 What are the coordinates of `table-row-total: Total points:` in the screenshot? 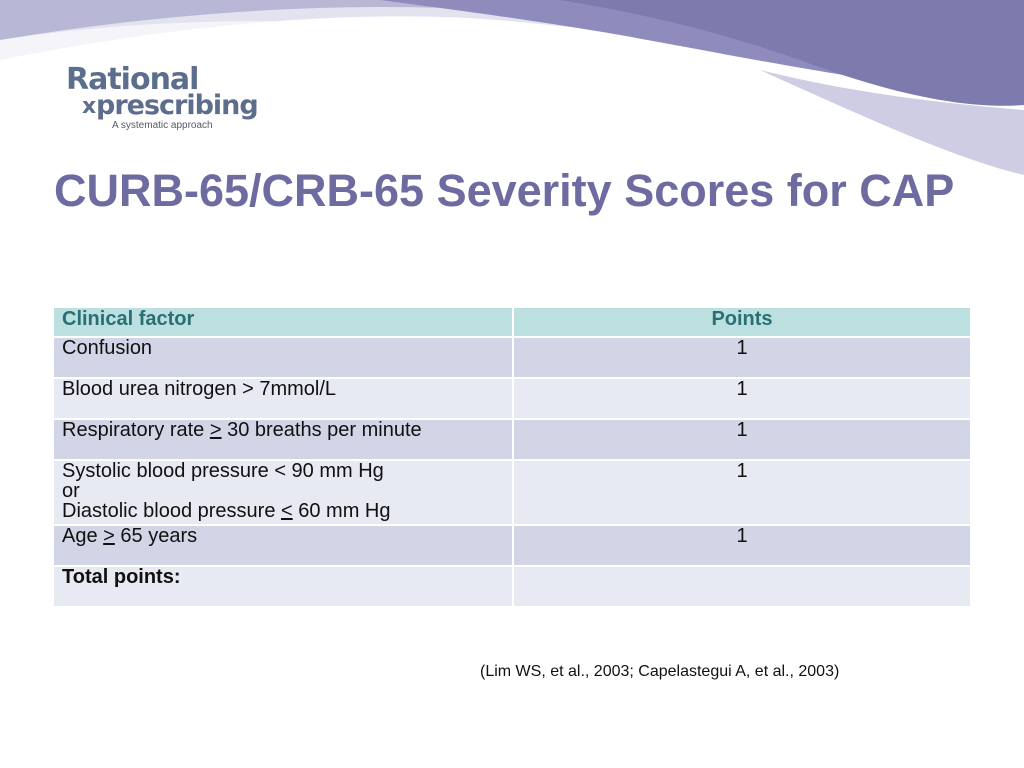 It's located at (512, 586).